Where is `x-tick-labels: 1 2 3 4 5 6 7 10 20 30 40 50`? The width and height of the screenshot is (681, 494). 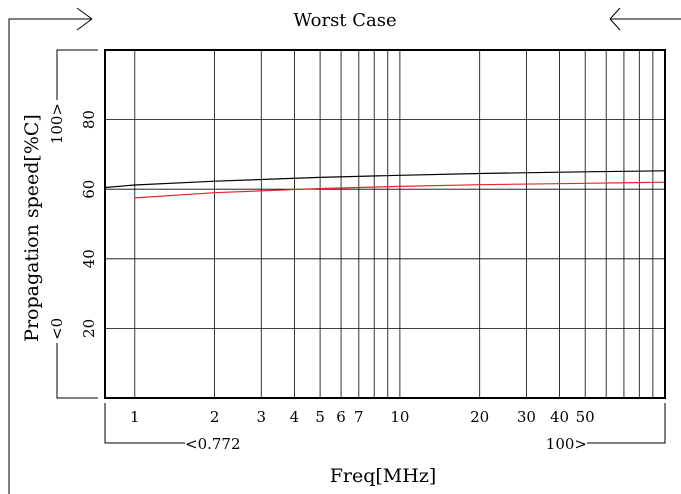
x-tick-labels: 1 2 3 4 5 6 7 10 20 30 40 50 is located at coordinates (362, 417).